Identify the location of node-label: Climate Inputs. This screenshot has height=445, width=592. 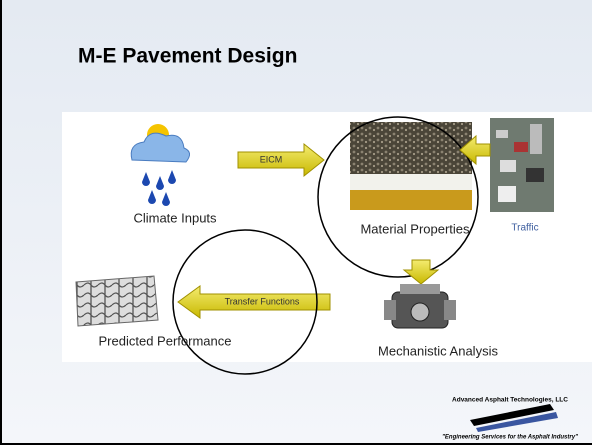
(175, 217).